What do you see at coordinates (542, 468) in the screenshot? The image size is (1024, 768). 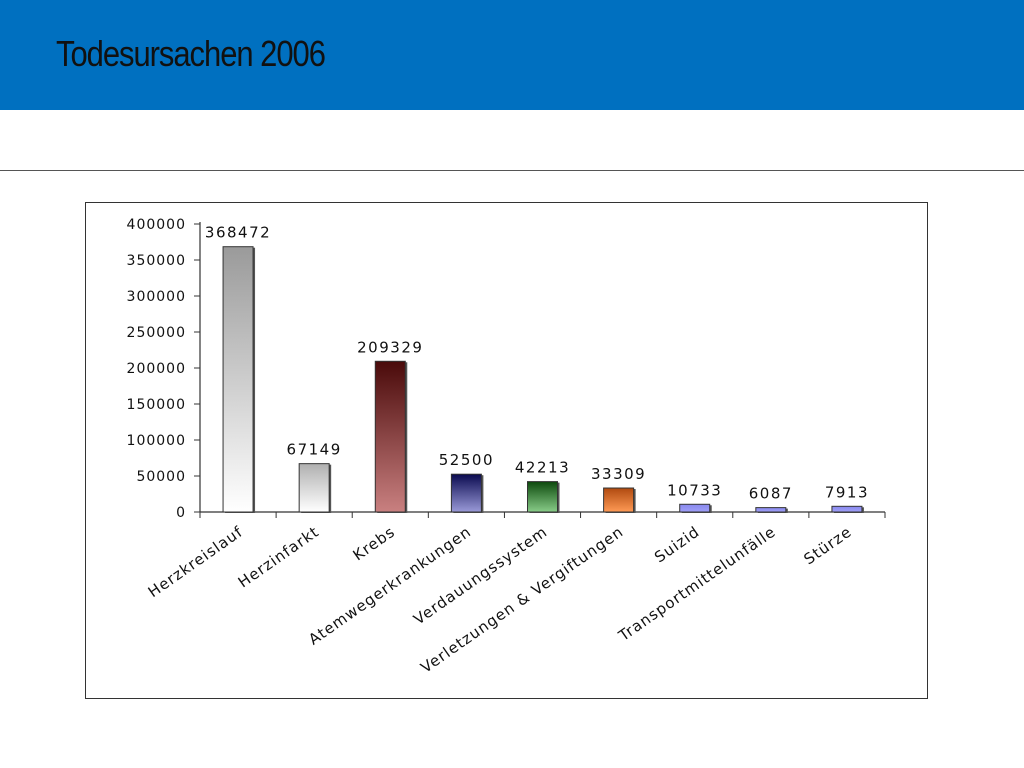 I see `data-label: 42213` at bounding box center [542, 468].